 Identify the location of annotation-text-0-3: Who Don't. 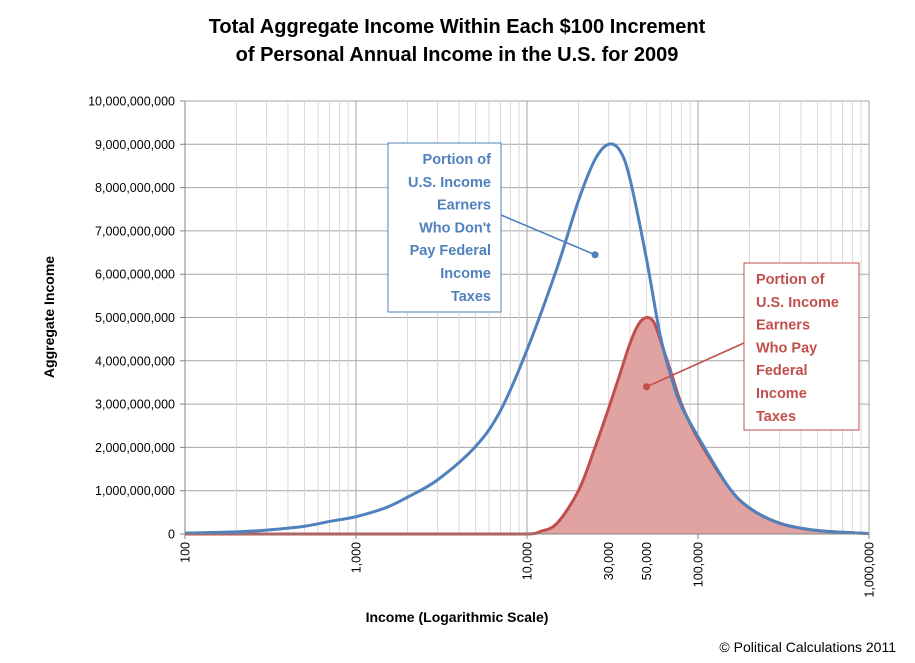
(455, 228).